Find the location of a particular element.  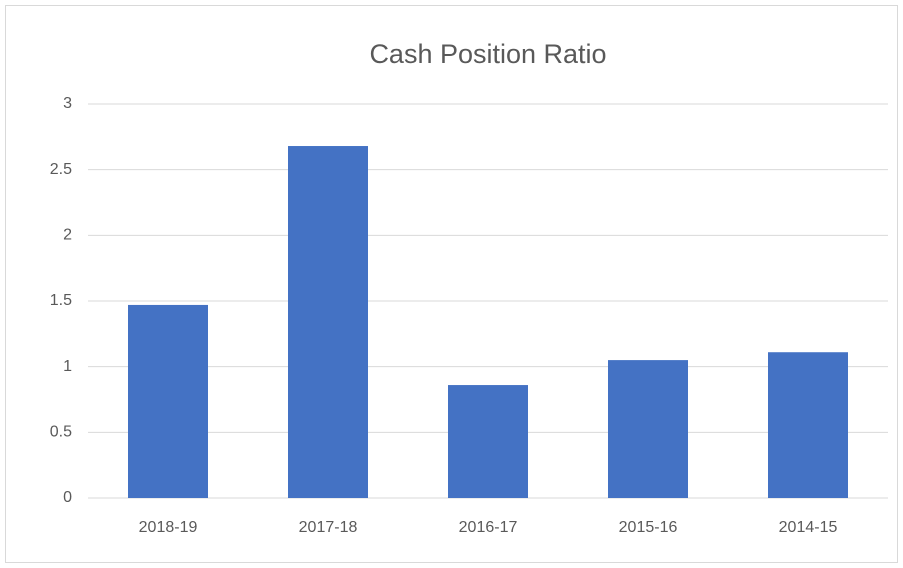

y-tick-label: 2 is located at coordinates (67, 235).